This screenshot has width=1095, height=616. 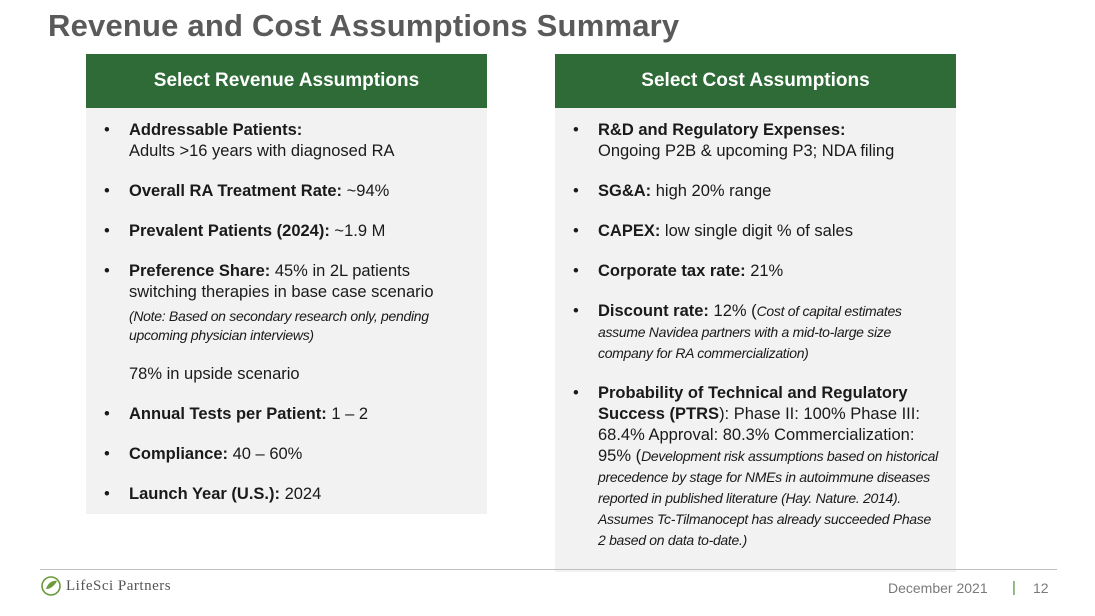 What do you see at coordinates (216, 130) in the screenshot?
I see `item-label: Addressable Patients:` at bounding box center [216, 130].